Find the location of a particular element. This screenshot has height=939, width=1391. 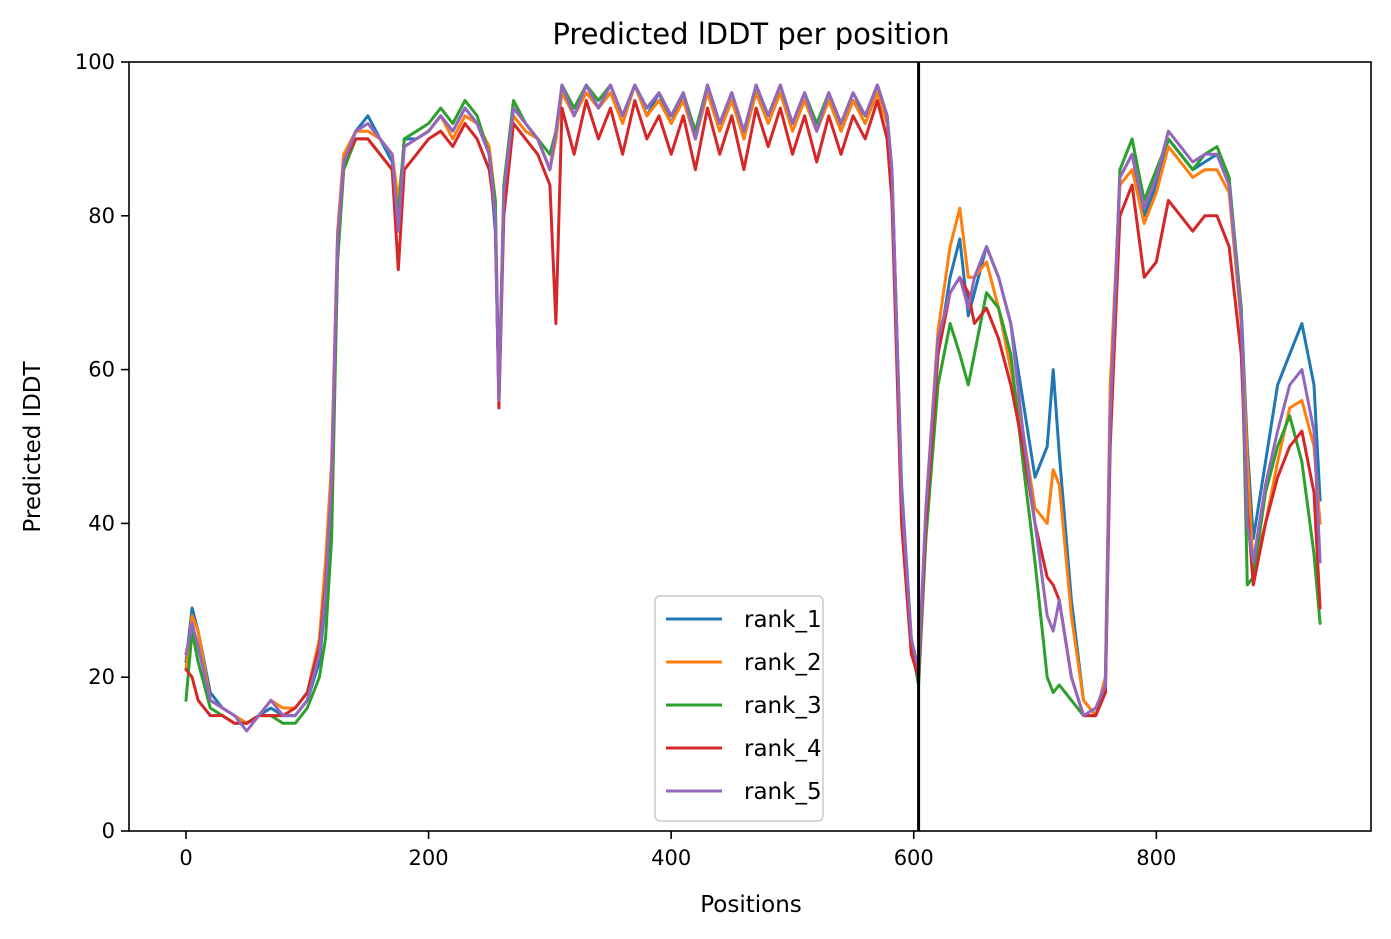

y-axis: 0 20 40 60 80 100 is located at coordinates (102, 446).